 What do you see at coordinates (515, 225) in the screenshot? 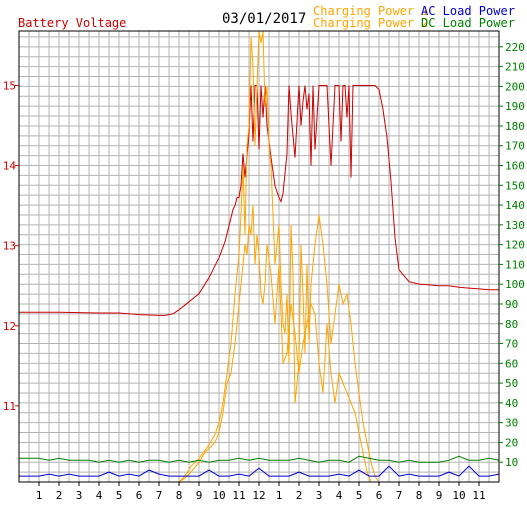
I see `y-right-tick-label: 130` at bounding box center [515, 225].